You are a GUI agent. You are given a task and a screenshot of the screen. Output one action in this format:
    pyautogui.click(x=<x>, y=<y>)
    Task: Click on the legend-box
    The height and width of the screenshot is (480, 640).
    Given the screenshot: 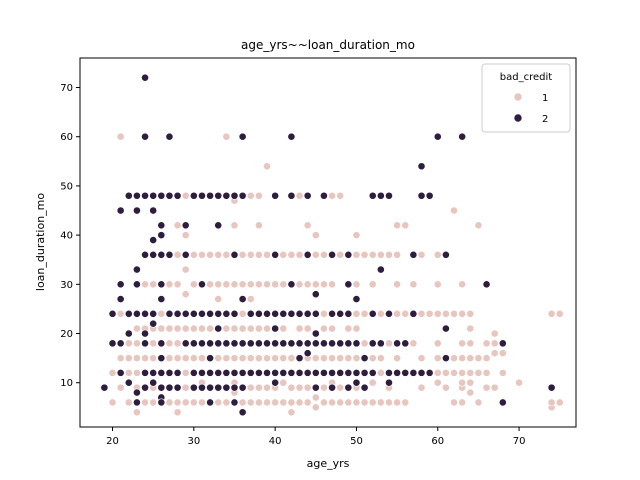 What is the action you would take?
    pyautogui.click(x=526, y=98)
    